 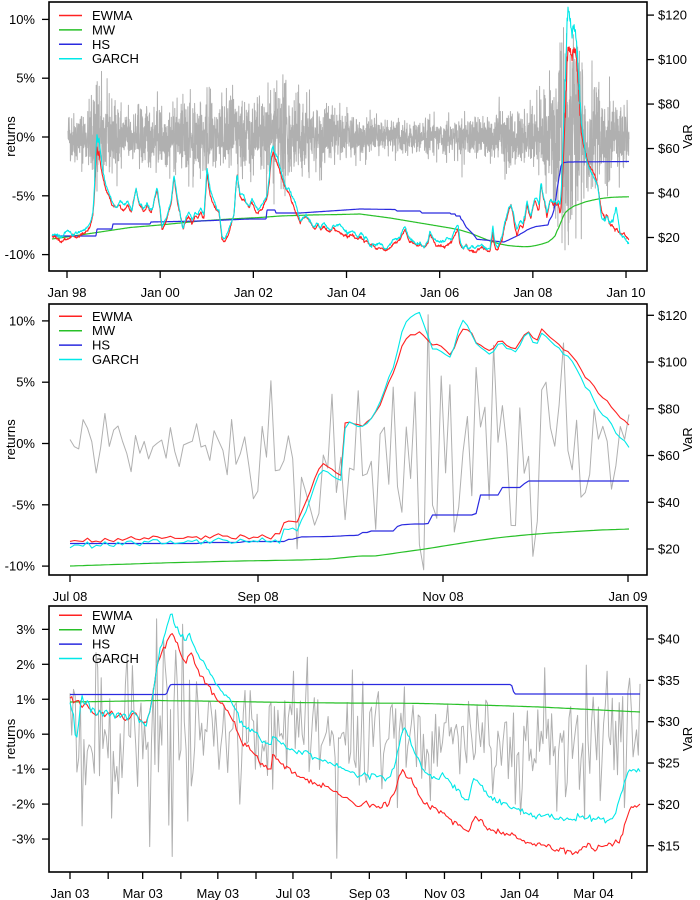 What do you see at coordinates (625, 292) in the screenshot?
I see `svg-text: Jan 10` at bounding box center [625, 292].